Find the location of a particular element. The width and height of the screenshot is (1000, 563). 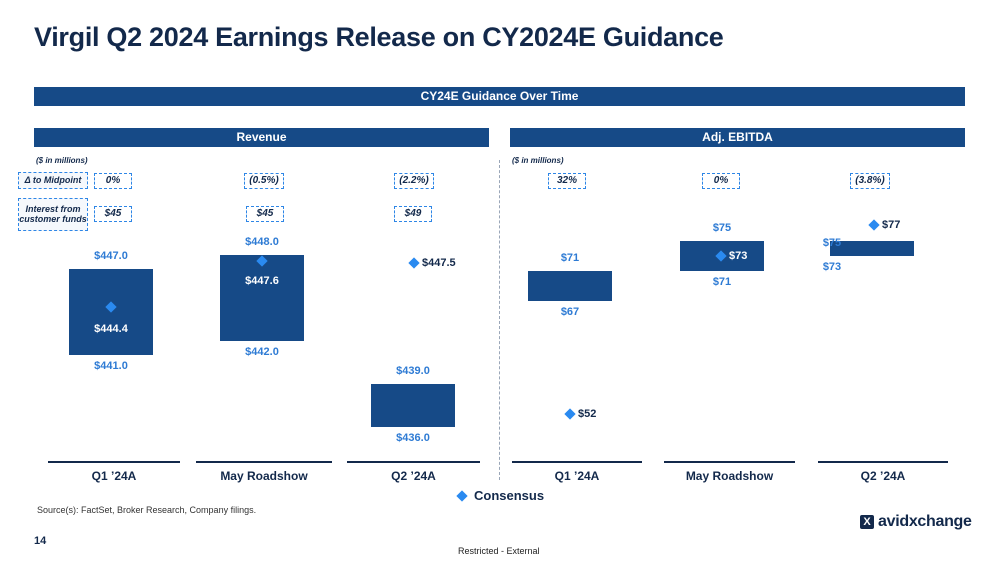

revenue-high-label: $447.0 is located at coordinates (111, 256).